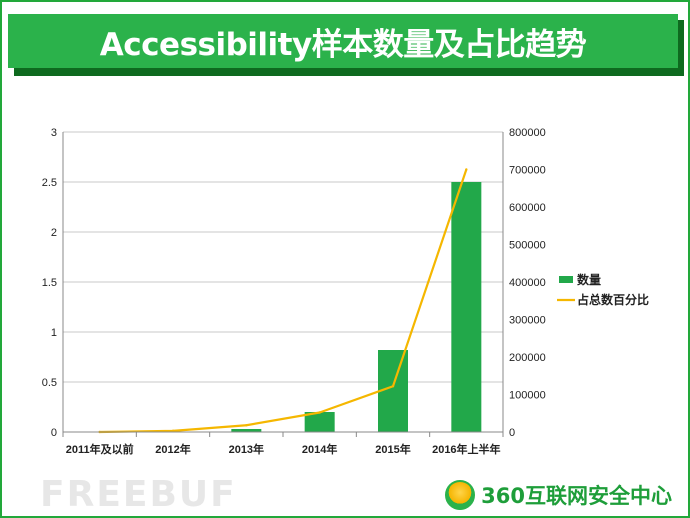 The image size is (690, 518). Describe the element at coordinates (392, 449) in the screenshot. I see `x-tick-label: 2015年` at that location.